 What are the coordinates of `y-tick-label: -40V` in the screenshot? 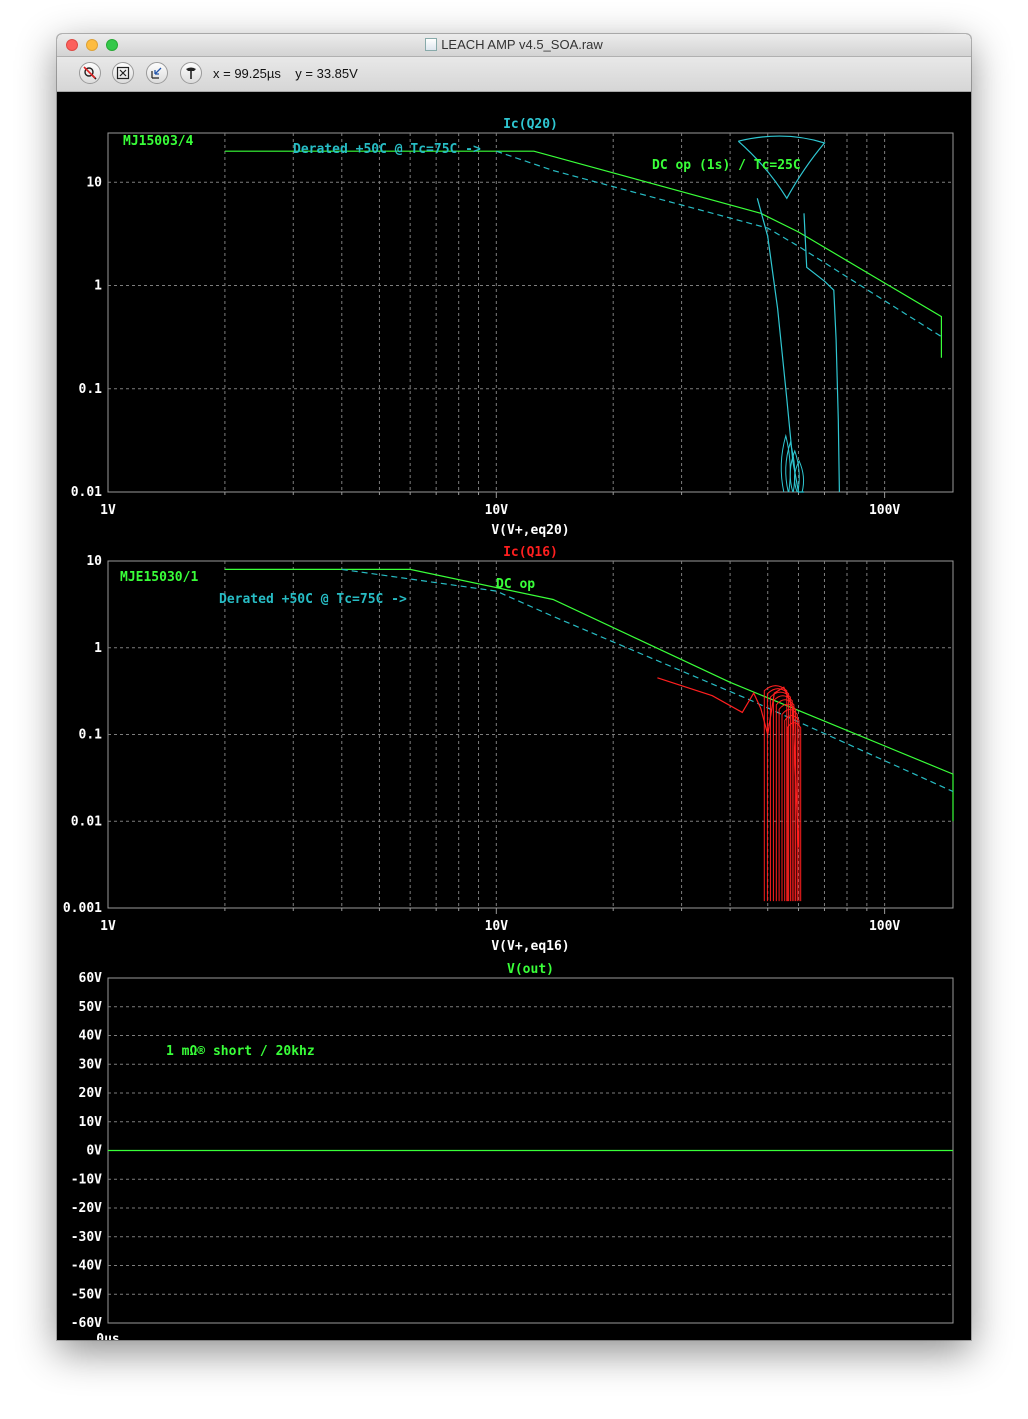 It's located at (86, 1266).